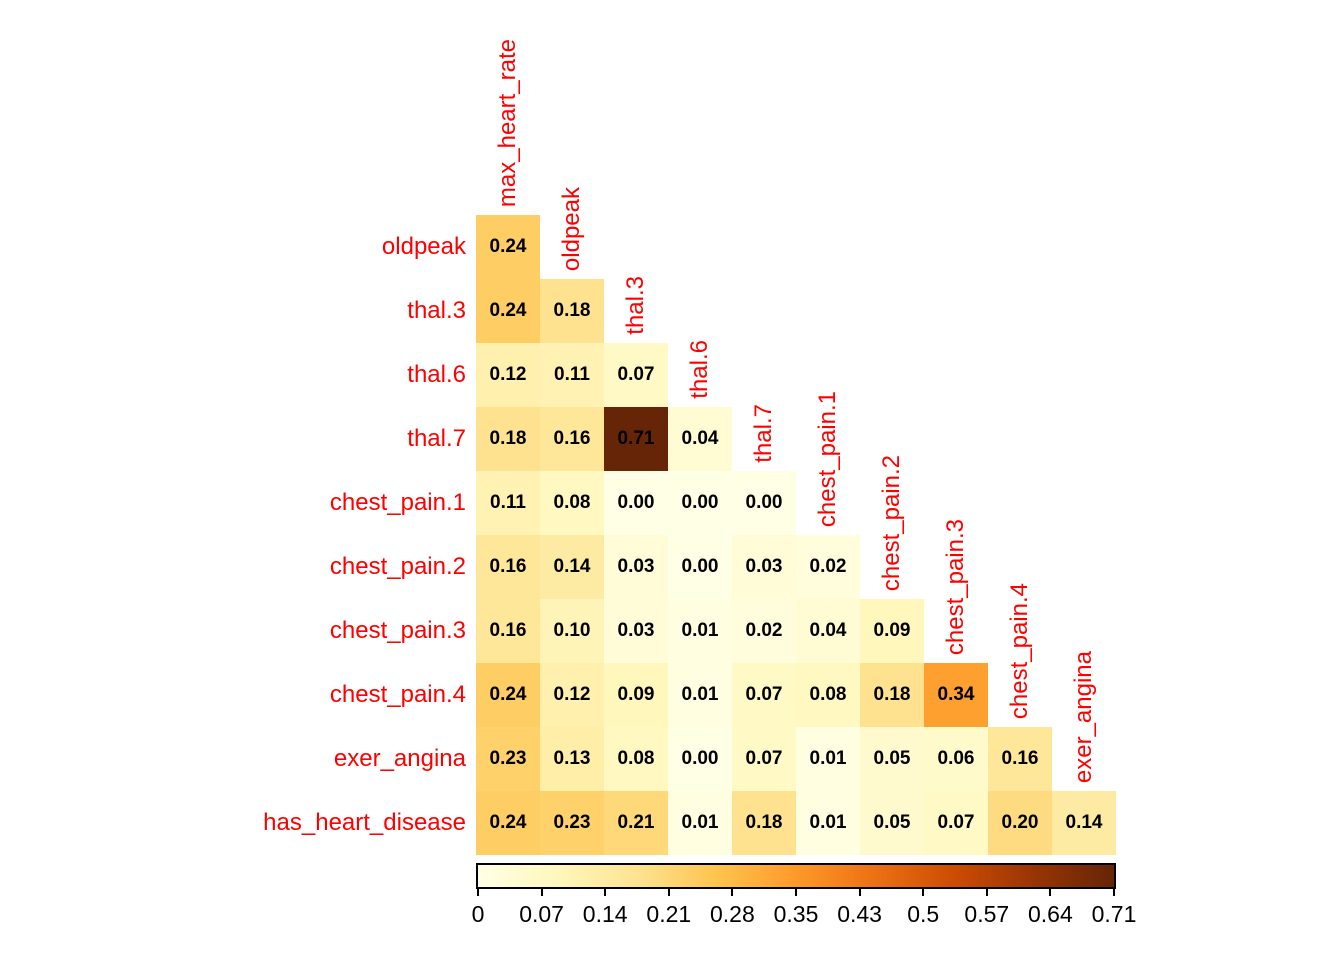 This screenshot has height=960, width=1344. I want to click on row-label: chest_pain.1, so click(397, 502).